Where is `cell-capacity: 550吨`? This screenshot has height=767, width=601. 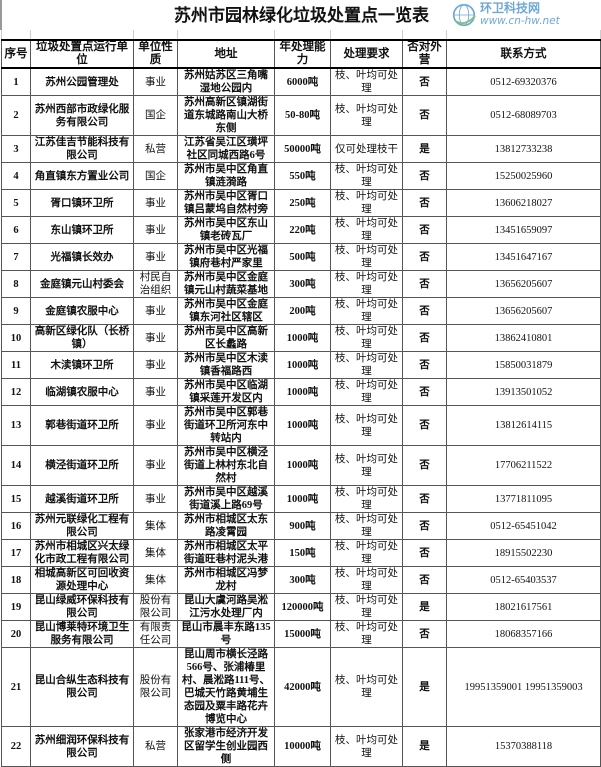
cell-capacity: 550吨 is located at coordinates (302, 176).